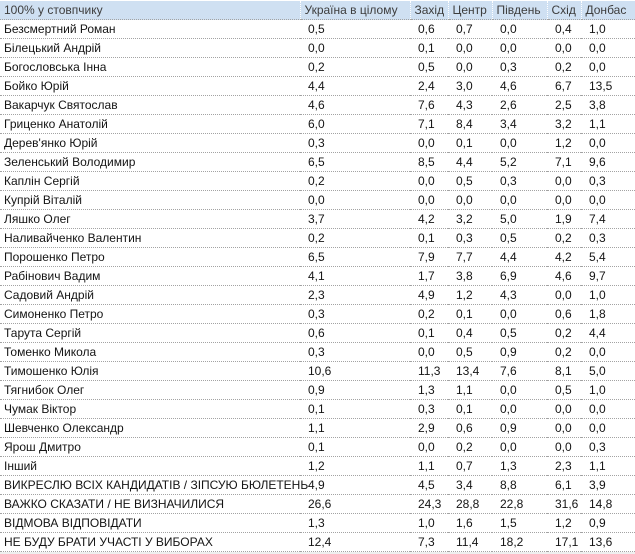 The height and width of the screenshot is (554, 635). I want to click on value-cell: 6,1, so click(564, 485).